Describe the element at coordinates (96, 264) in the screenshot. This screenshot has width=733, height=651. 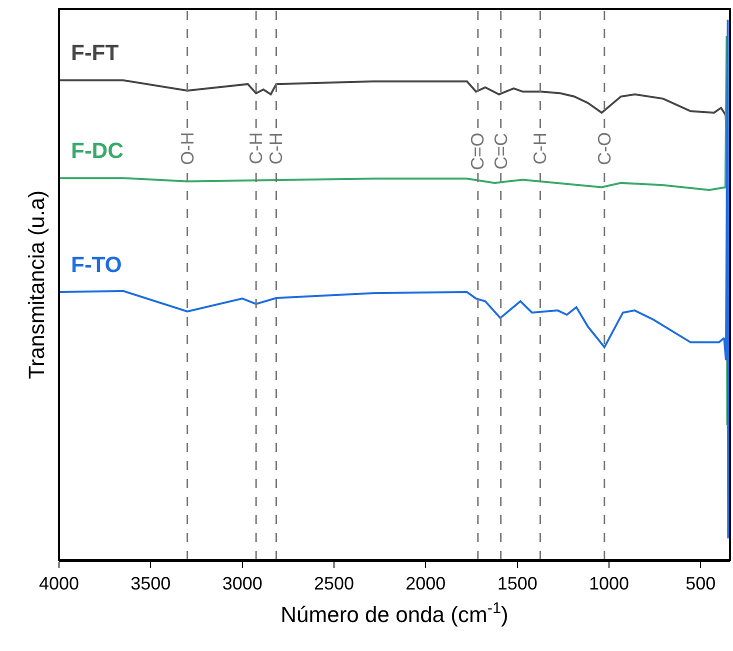
I see `series-label: F-TO` at that location.